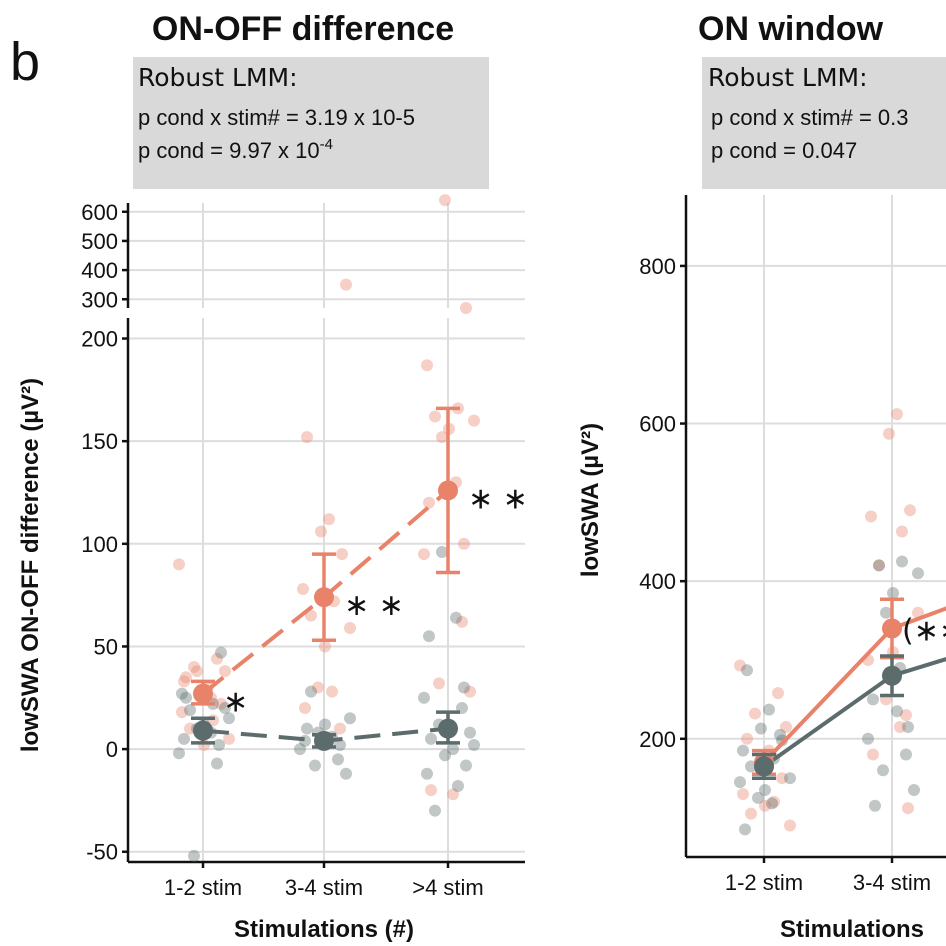  What do you see at coordinates (99, 270) in the screenshot?
I see `y-tick-label: 400` at bounding box center [99, 270].